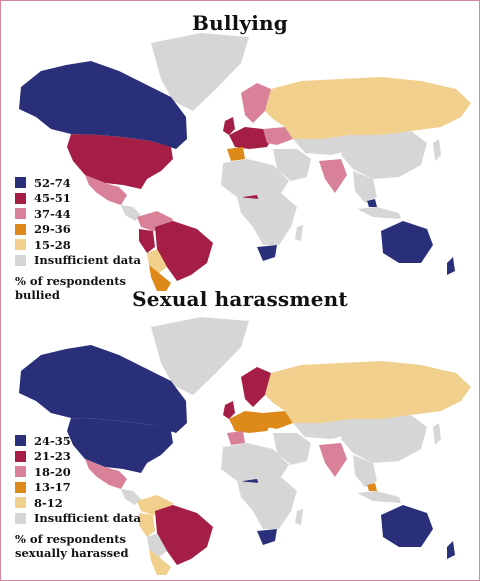 This screenshot has width=480, height=581. Describe the element at coordinates (52, 213) in the screenshot. I see `legend-label: 37-44` at that location.